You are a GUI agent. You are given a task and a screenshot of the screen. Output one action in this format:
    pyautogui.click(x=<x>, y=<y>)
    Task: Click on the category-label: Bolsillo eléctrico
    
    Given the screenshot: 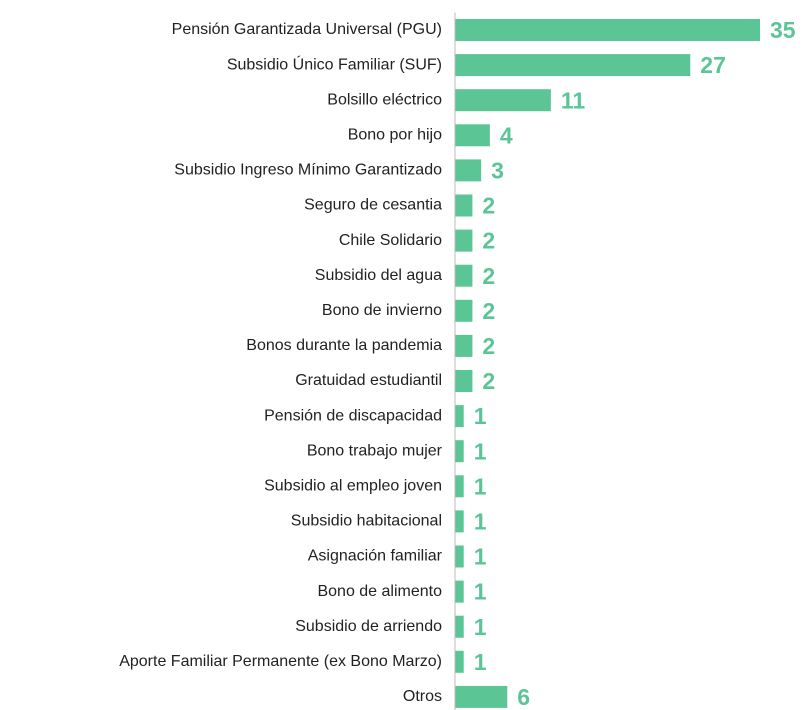 What is the action you would take?
    pyautogui.click(x=384, y=99)
    